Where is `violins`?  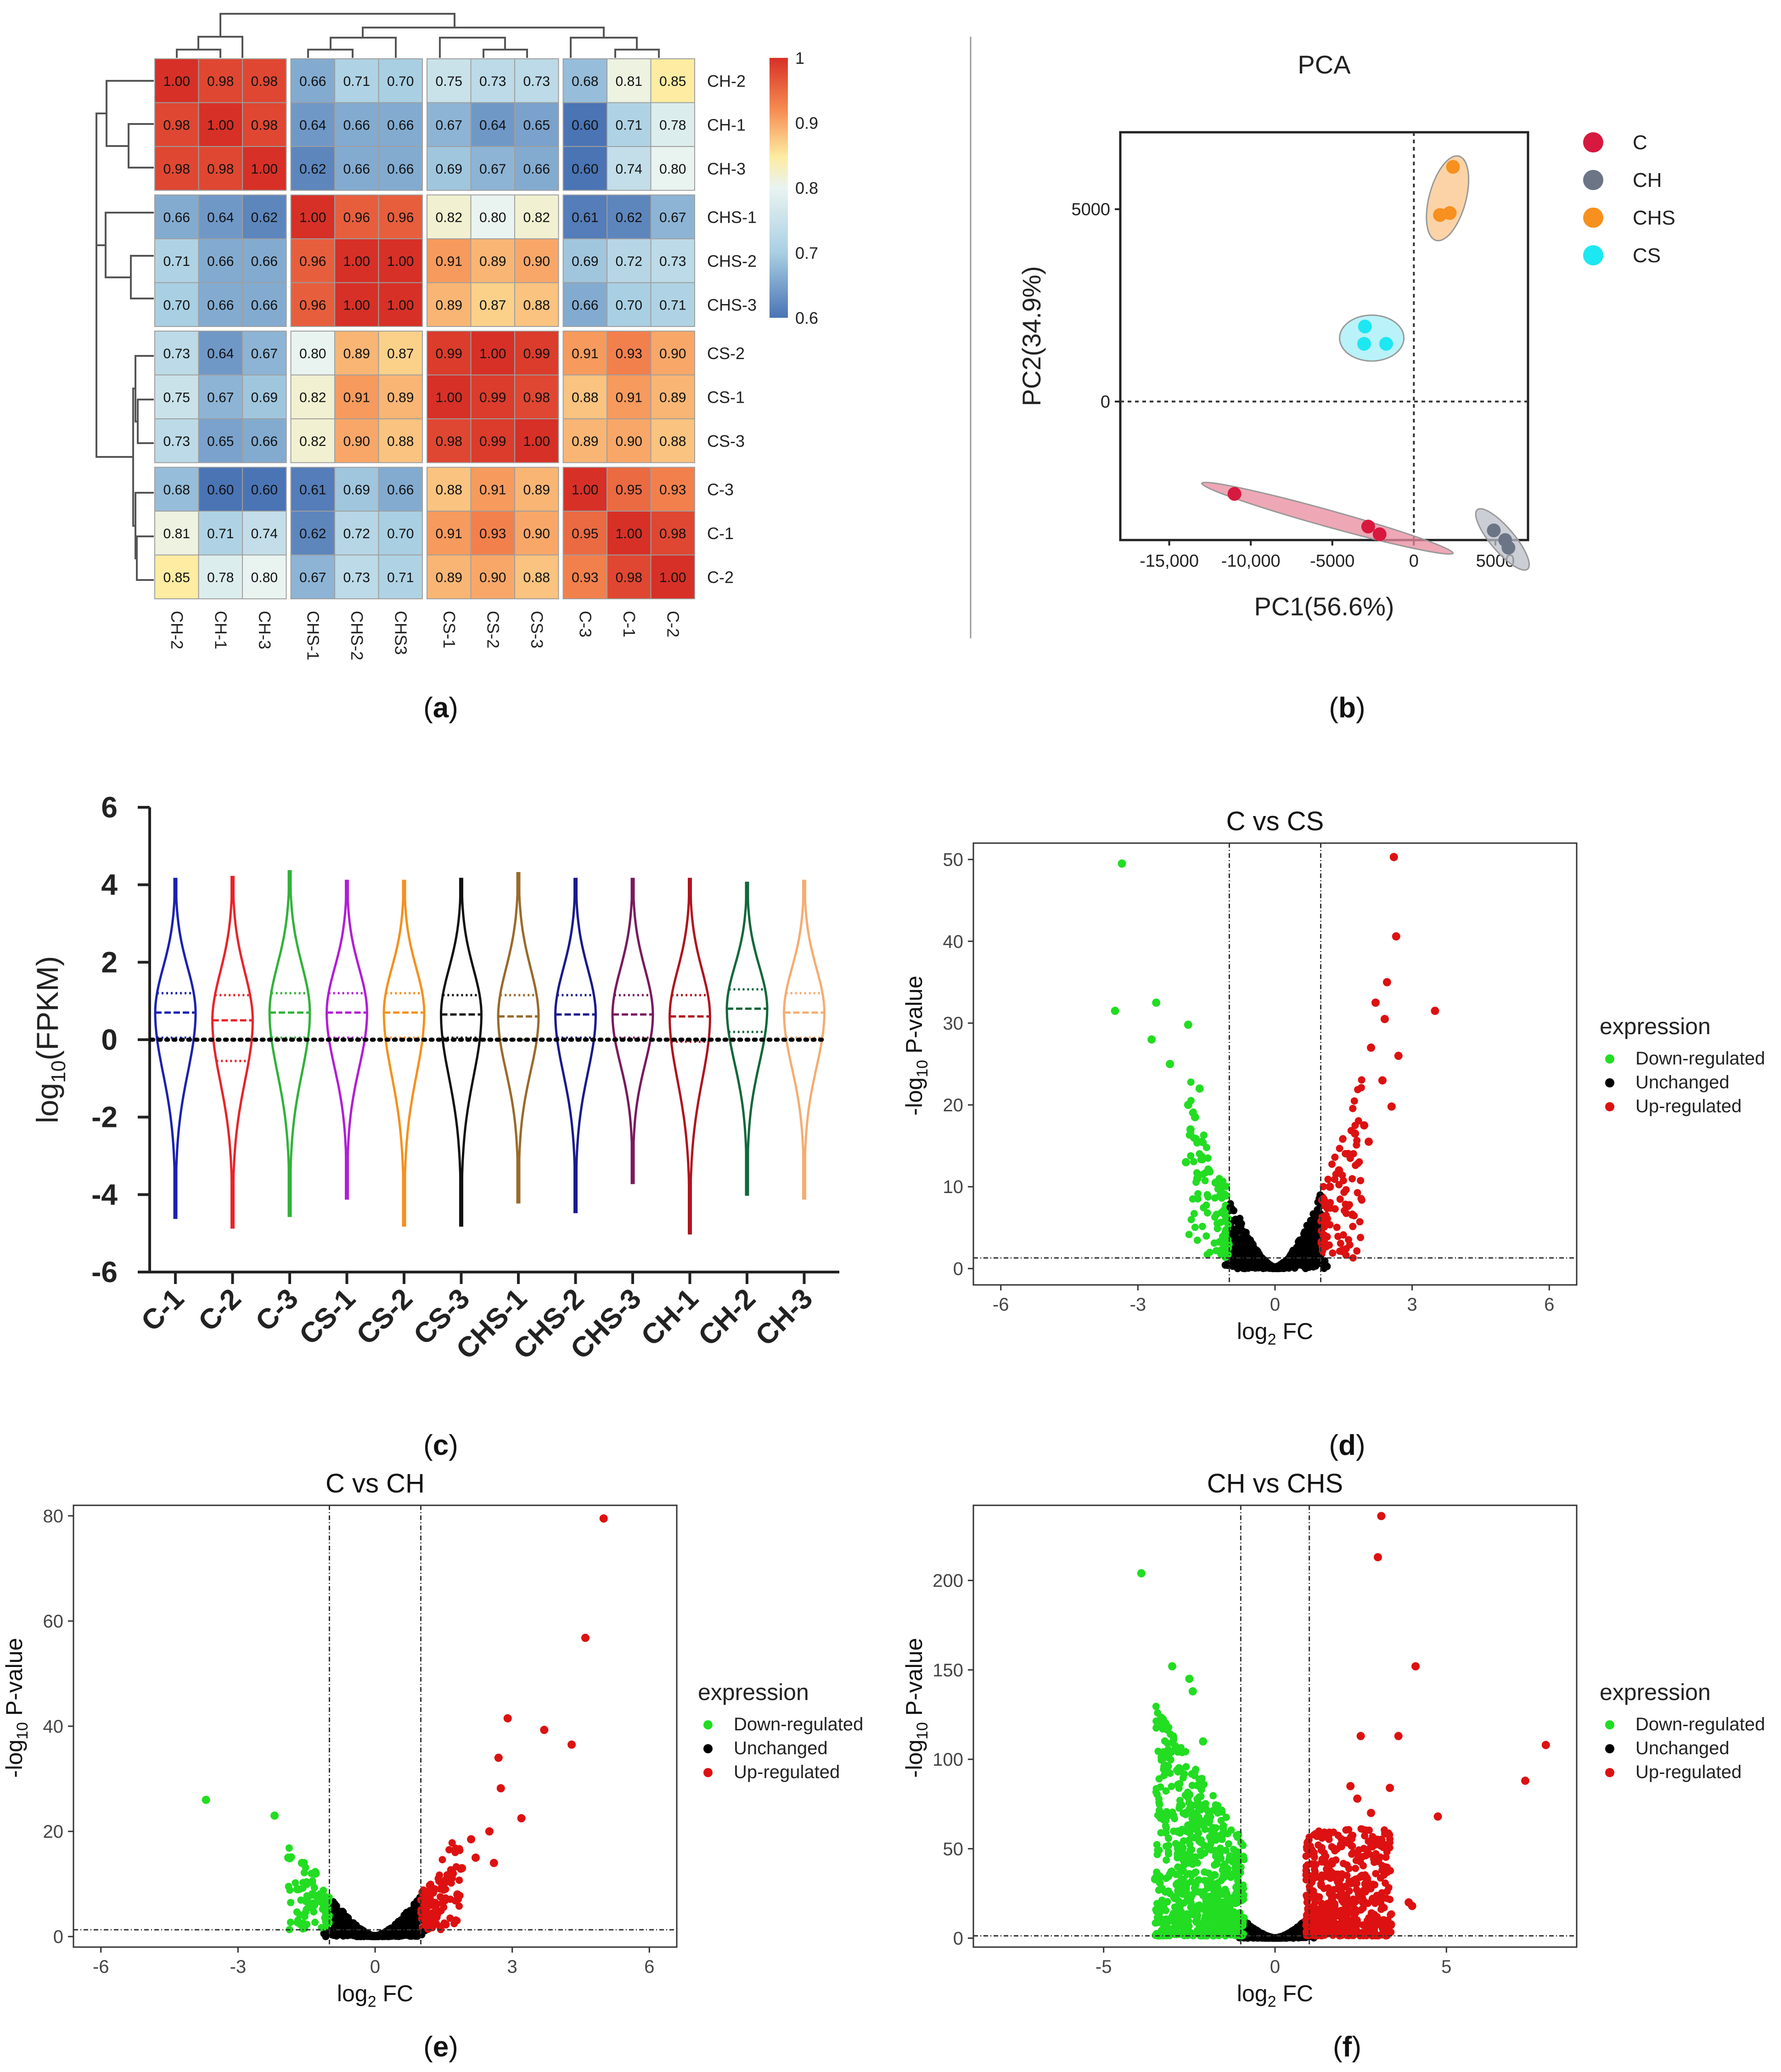
violins is located at coordinates (490, 1052).